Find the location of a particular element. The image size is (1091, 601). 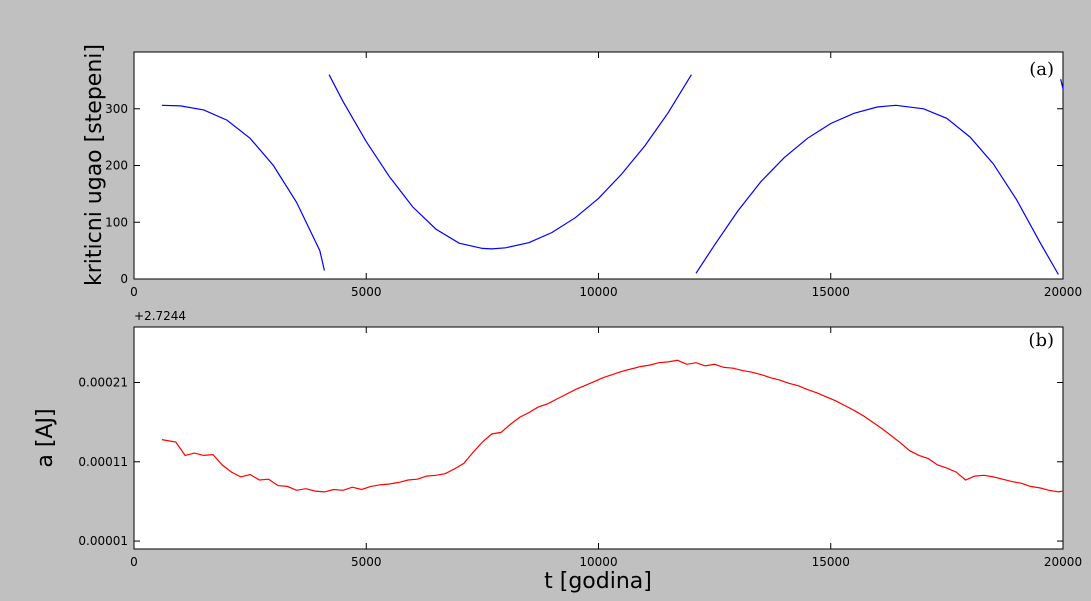

x-tick-label-b: 15000 is located at coordinates (831, 562).